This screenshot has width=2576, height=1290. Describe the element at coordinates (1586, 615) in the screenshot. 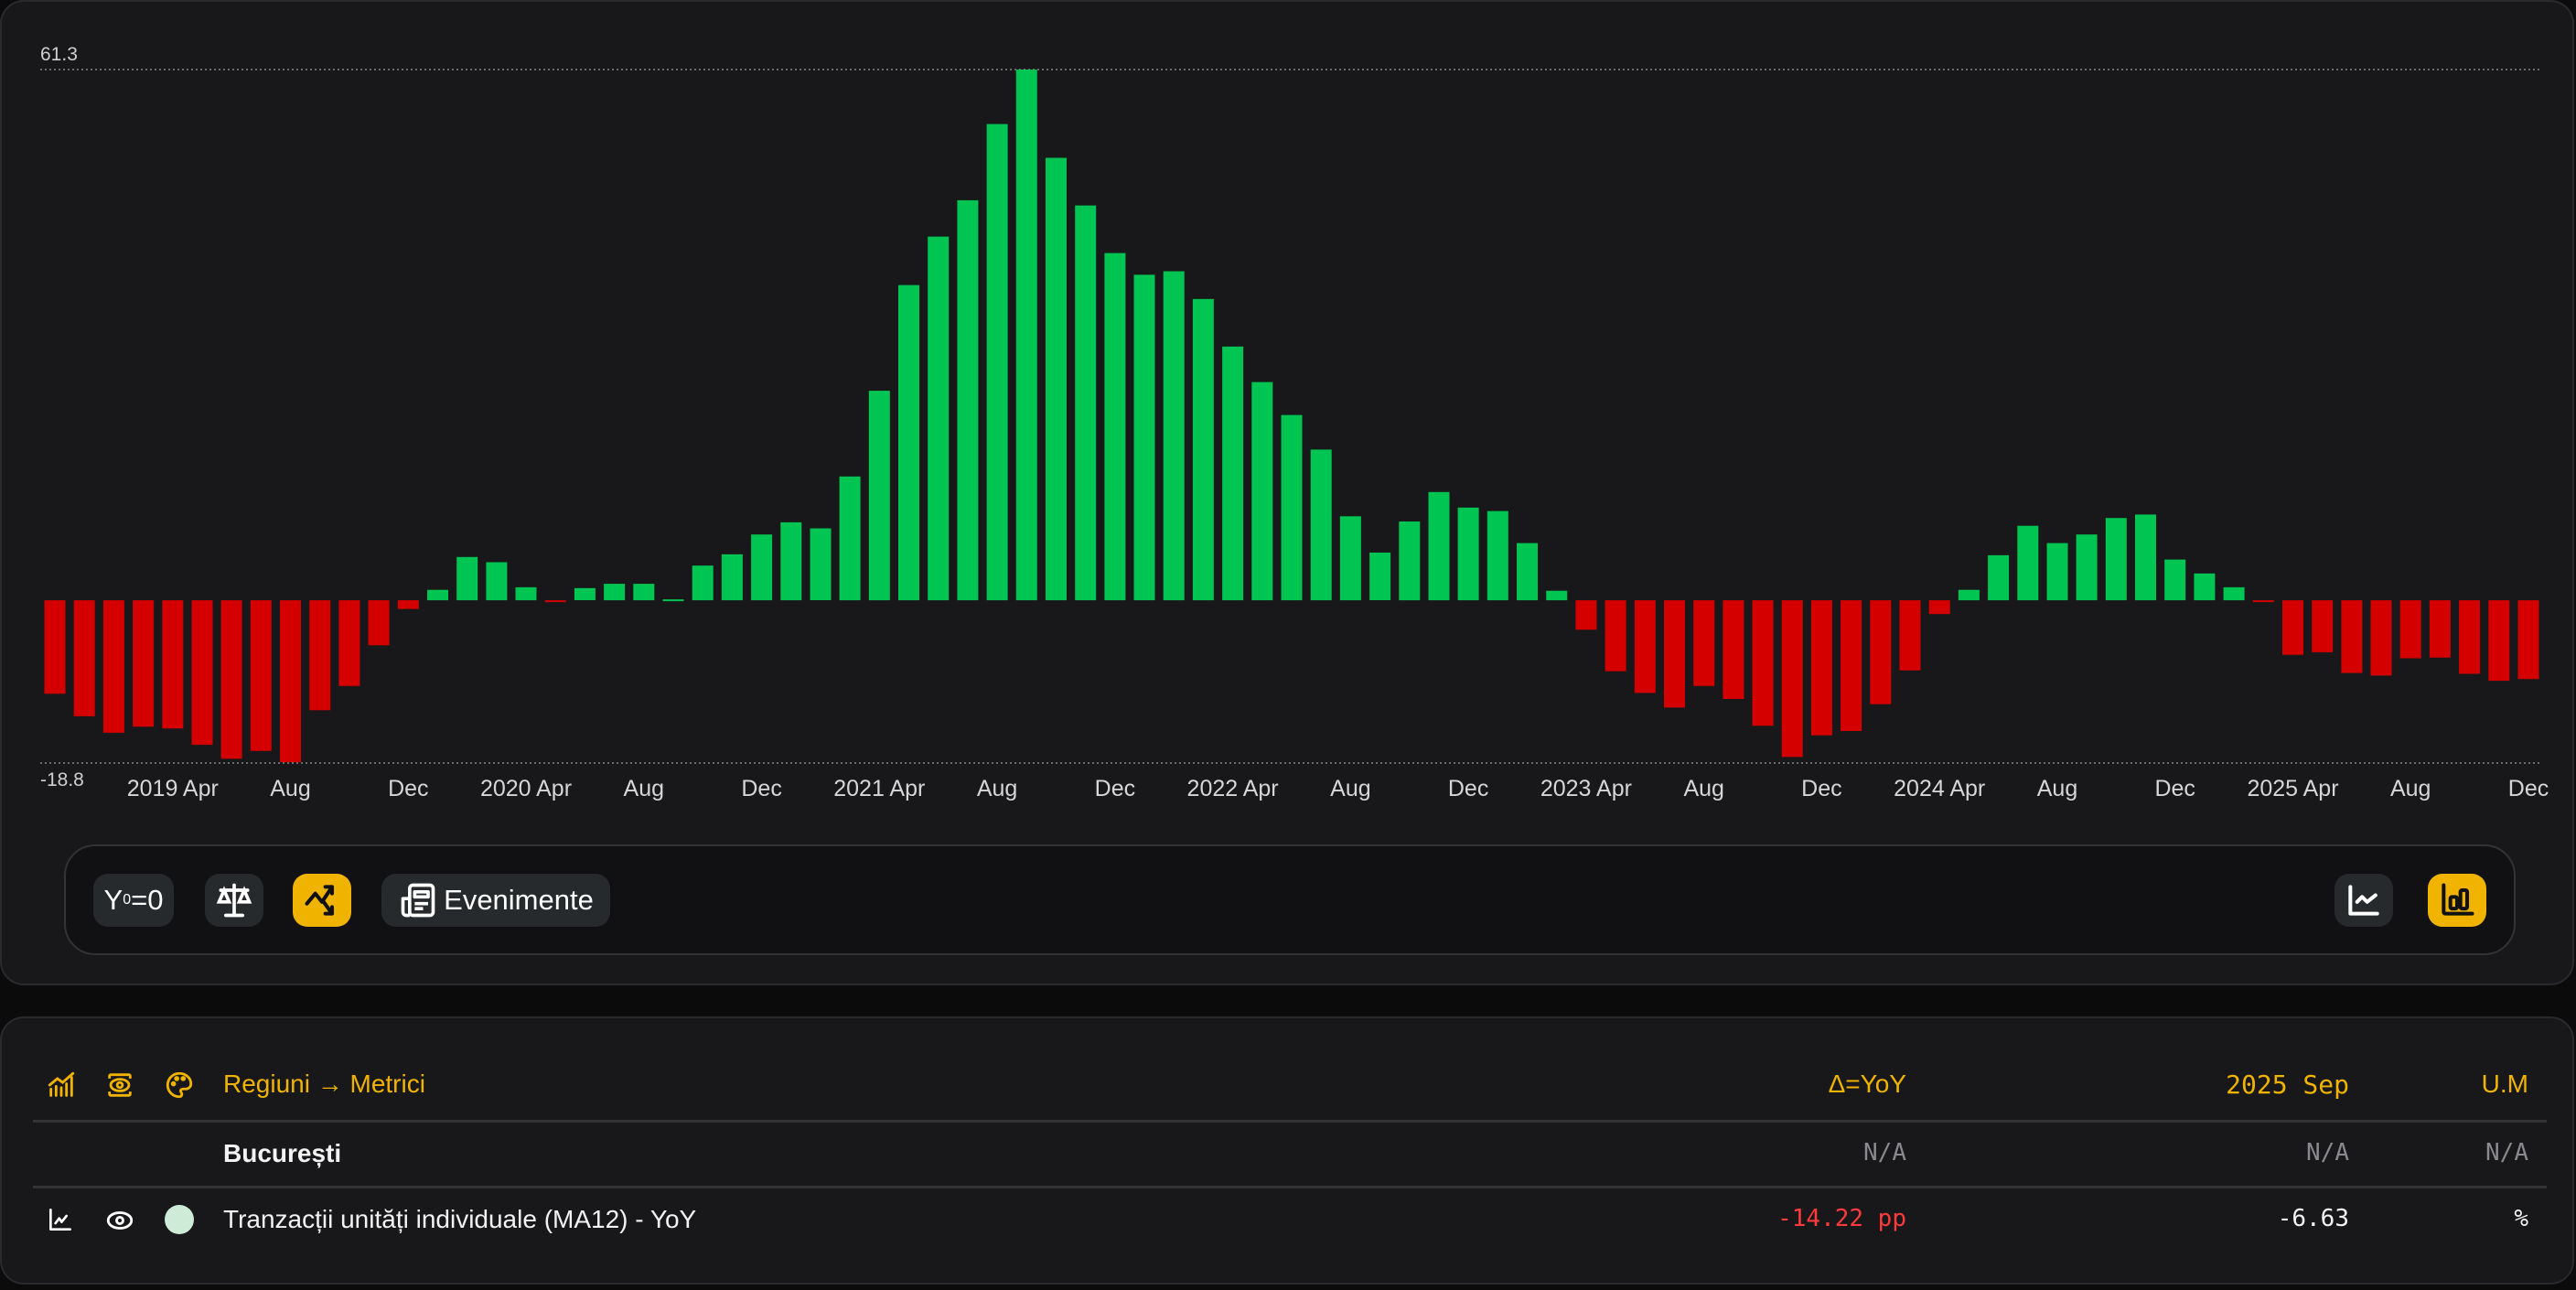

I see `bar-2023-apr` at that location.